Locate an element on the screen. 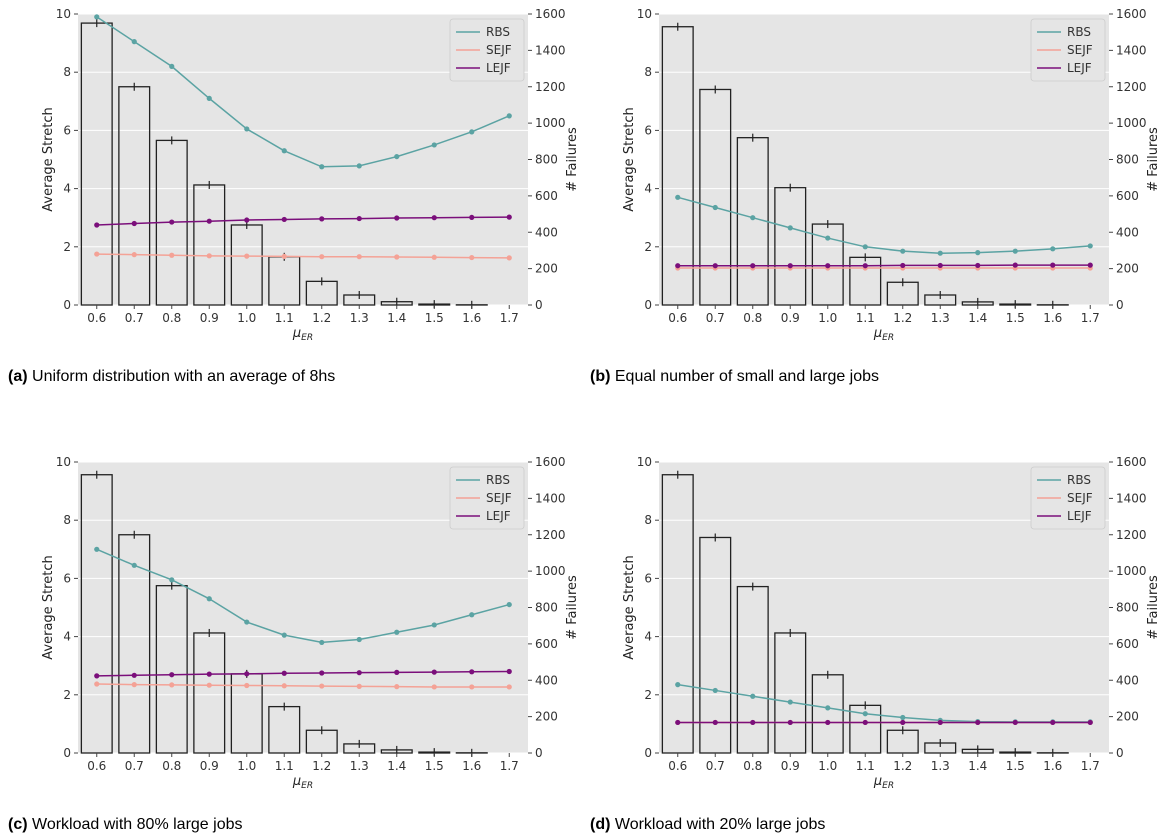 The width and height of the screenshot is (1162, 838). caption-text: Equal number of small and large jobs is located at coordinates (745, 376).